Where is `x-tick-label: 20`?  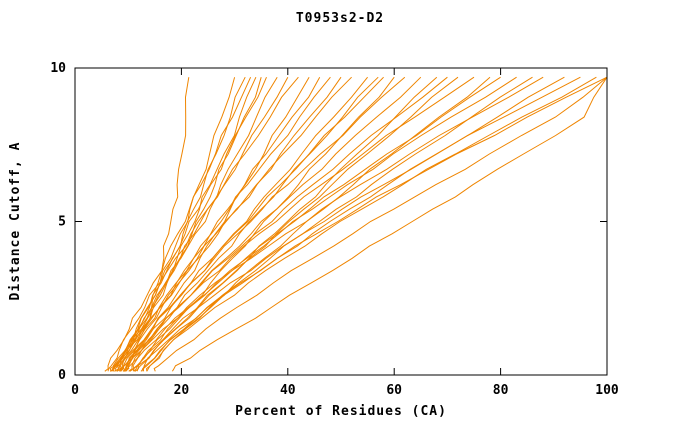
x-tick-label: 20 is located at coordinates (182, 390).